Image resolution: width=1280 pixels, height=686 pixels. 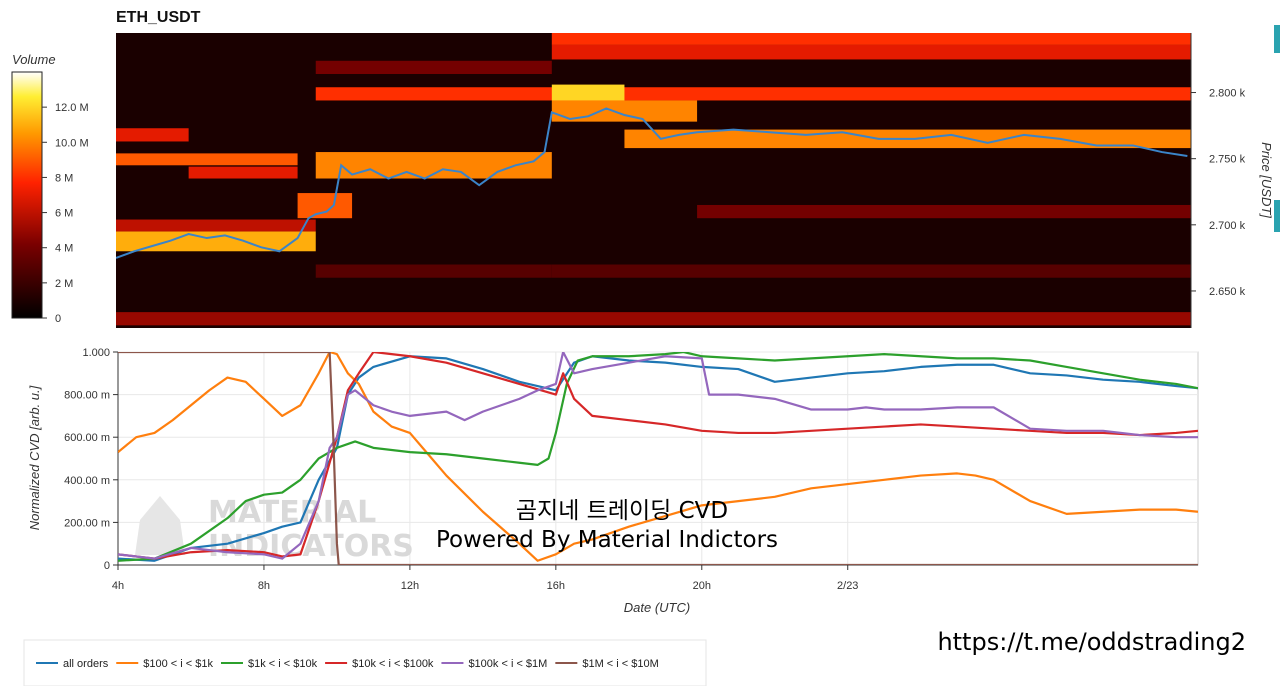 I want to click on colorbar-tick-label: 2 M, so click(x=64, y=284).